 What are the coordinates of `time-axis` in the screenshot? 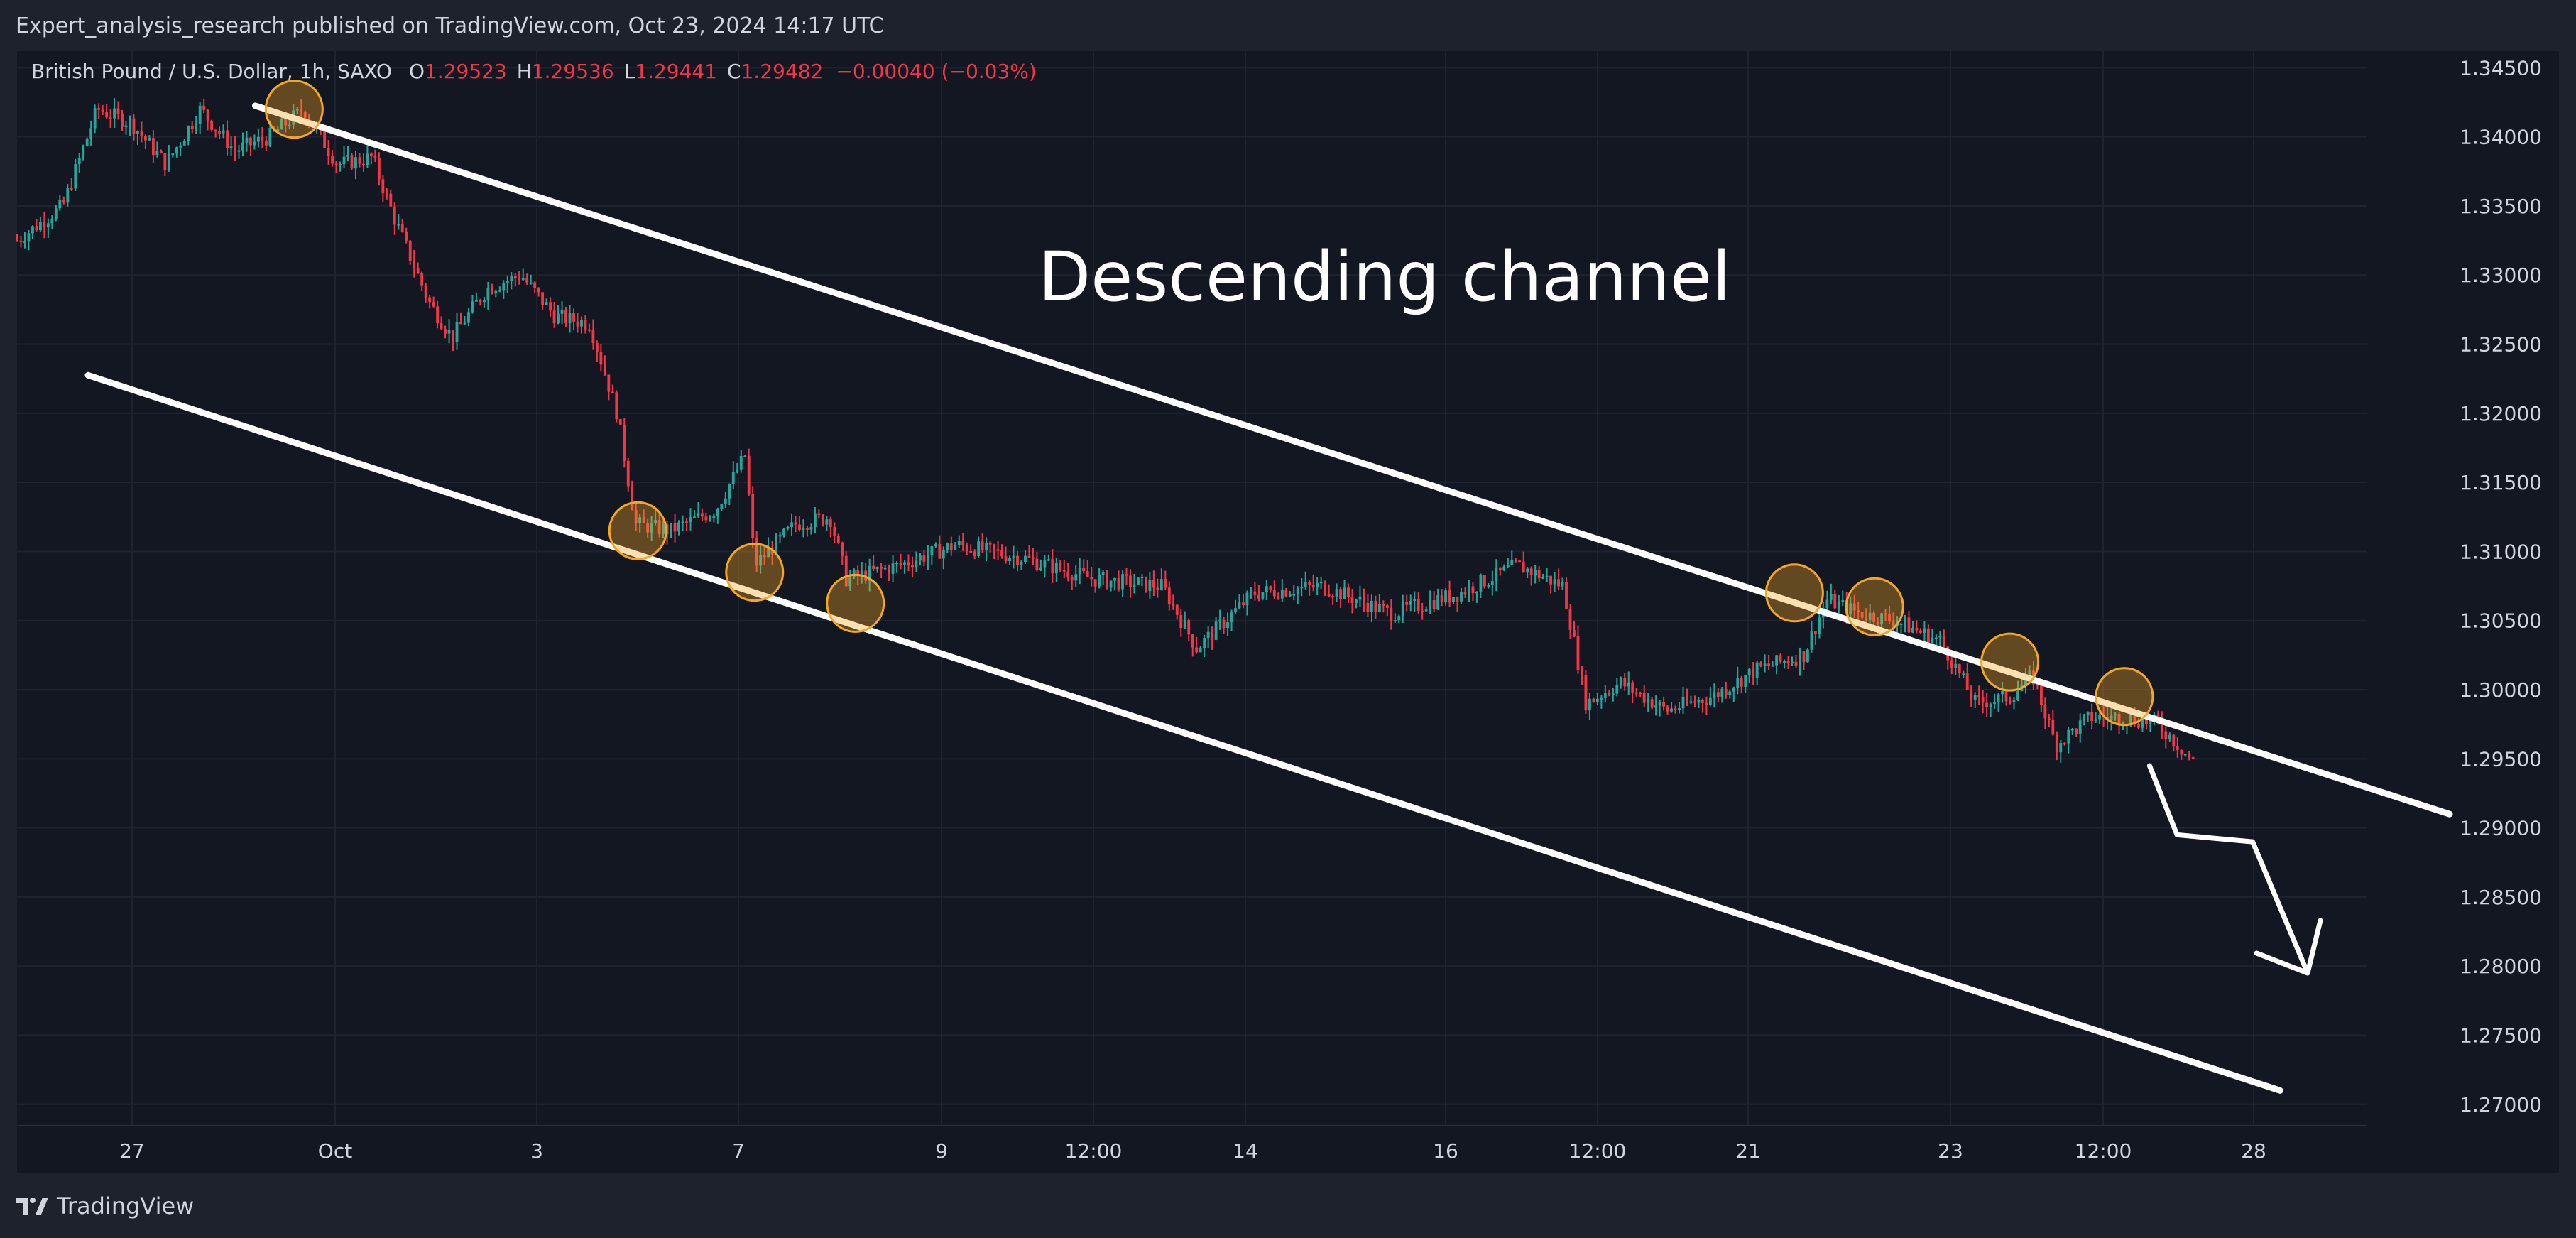 It's located at (1192, 1149).